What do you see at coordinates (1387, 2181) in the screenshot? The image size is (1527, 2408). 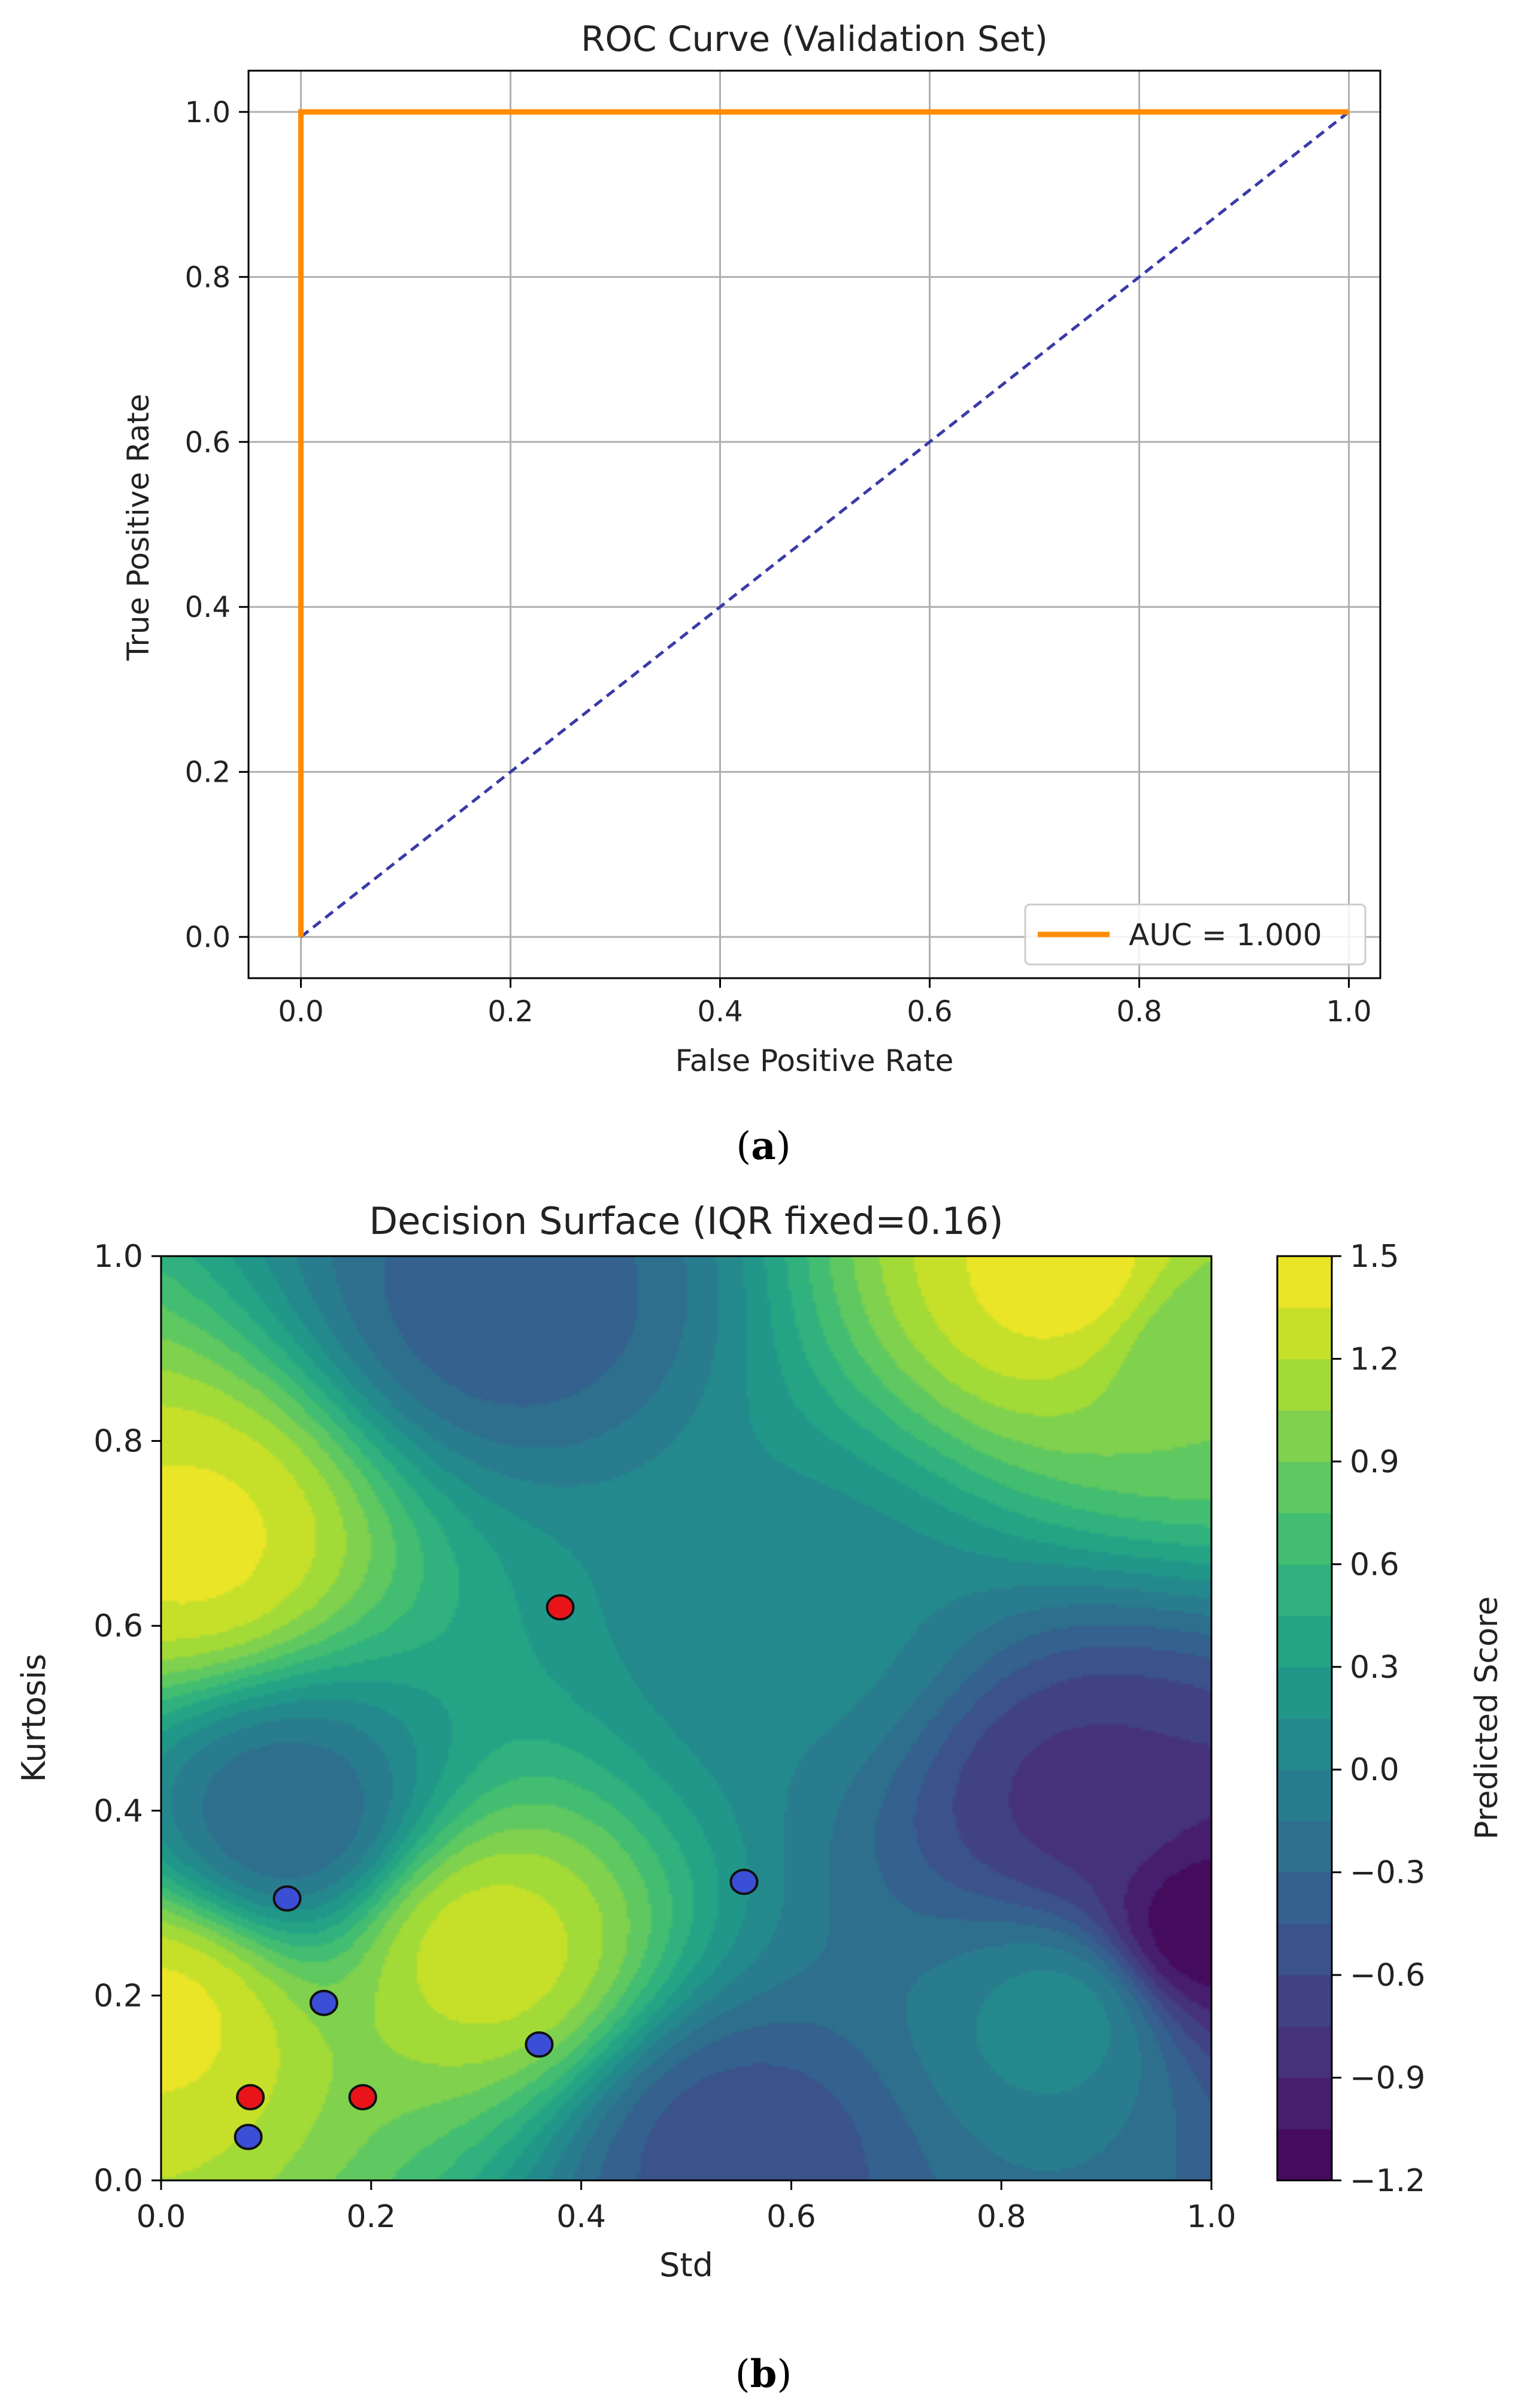 I see `colorbar-tick-label: −1.2` at bounding box center [1387, 2181].